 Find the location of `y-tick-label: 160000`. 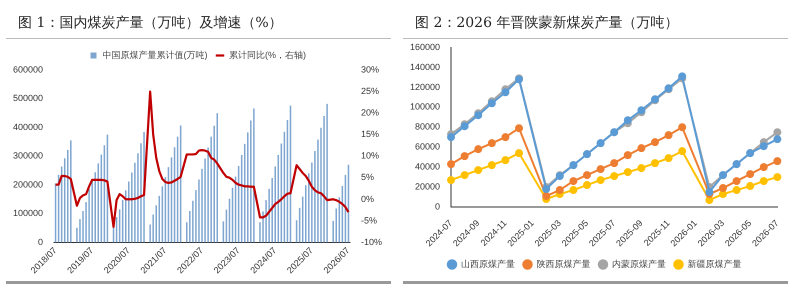

y-tick-label: 160000 is located at coordinates (425, 47).